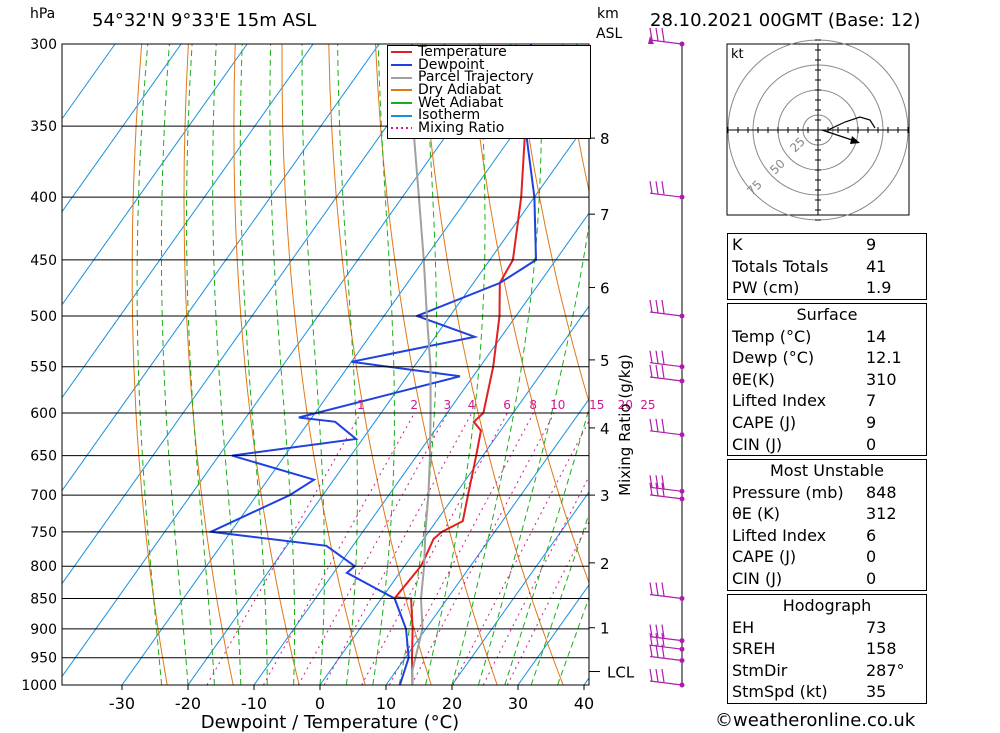  What do you see at coordinates (815, 720) in the screenshot?
I see `credit-link: ©weatheronline.co.uk` at bounding box center [815, 720].